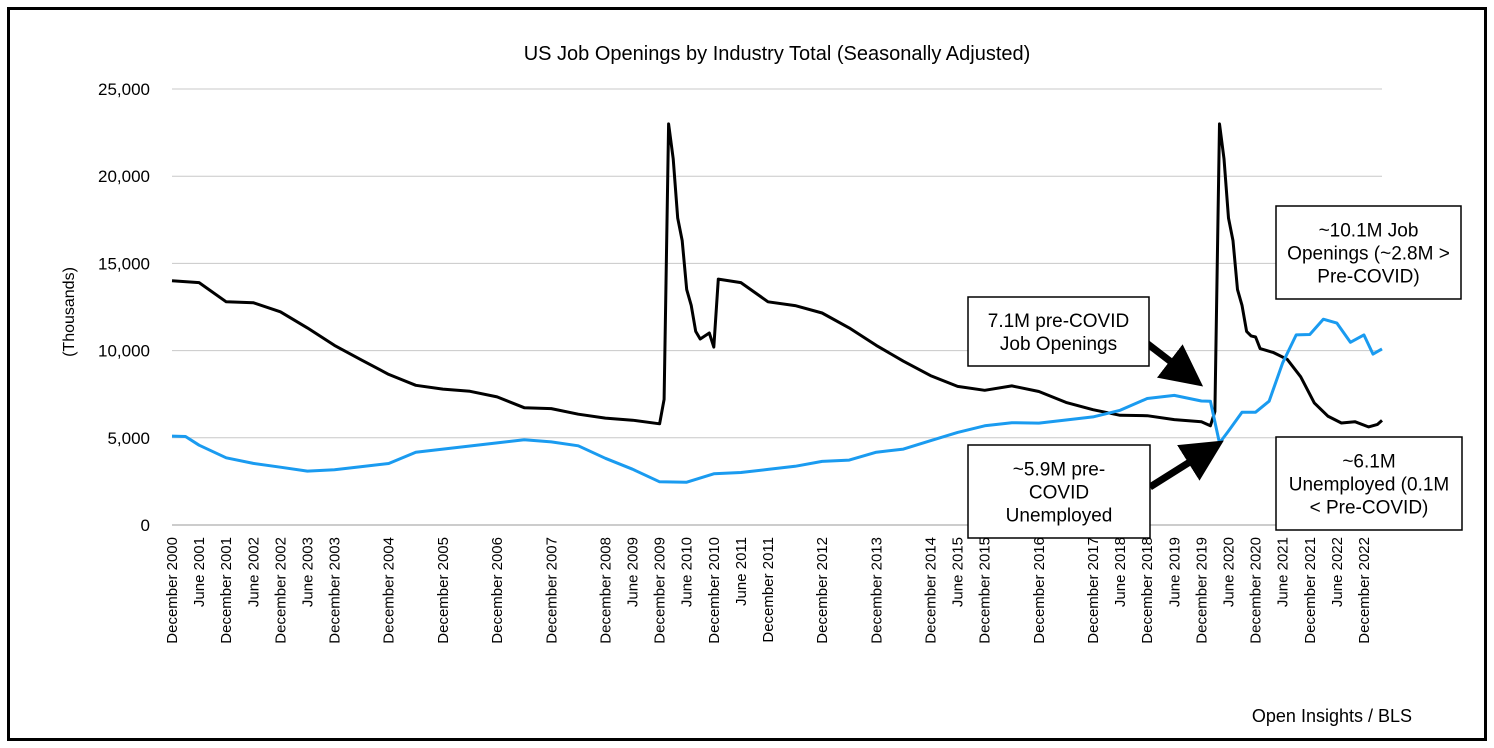 Image resolution: width=1494 pixels, height=748 pixels. What do you see at coordinates (1201, 590) in the screenshot?
I see `x-tick-label: December 2019` at bounding box center [1201, 590].